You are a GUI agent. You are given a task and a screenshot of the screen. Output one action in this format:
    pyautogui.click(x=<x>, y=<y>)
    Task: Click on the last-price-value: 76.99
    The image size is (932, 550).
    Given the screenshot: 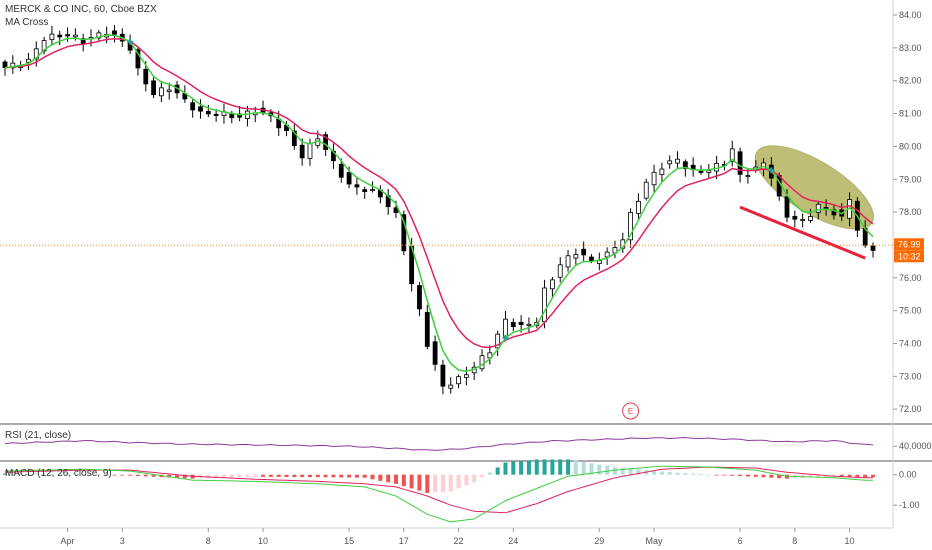 What is the action you would take?
    pyautogui.click(x=909, y=244)
    